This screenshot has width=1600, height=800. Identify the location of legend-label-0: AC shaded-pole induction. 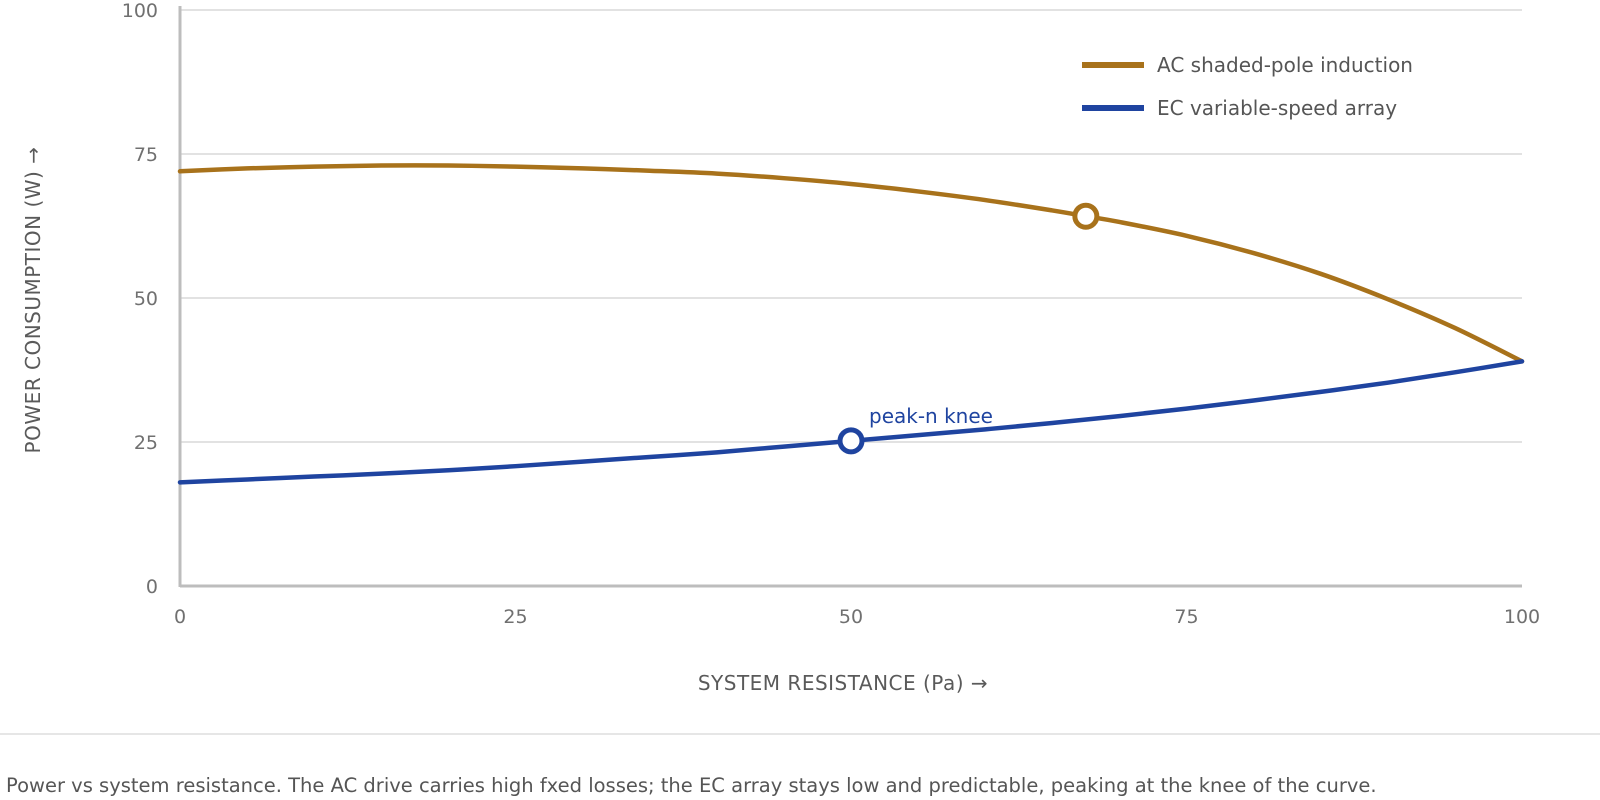
(1285, 65).